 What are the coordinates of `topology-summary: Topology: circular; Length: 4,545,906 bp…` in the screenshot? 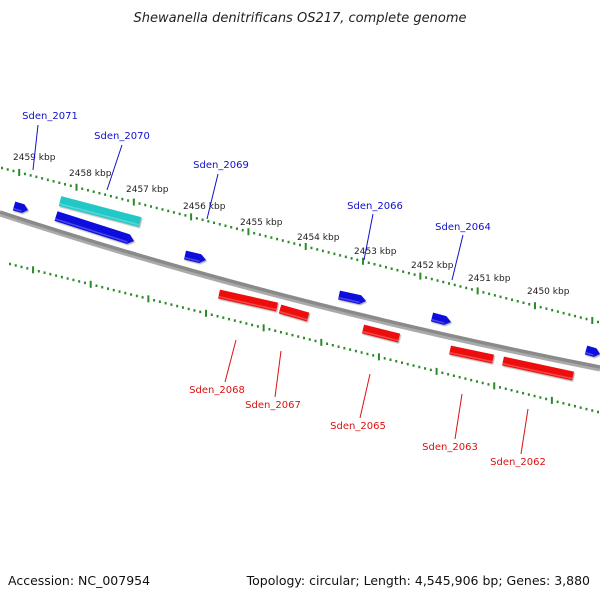 It's located at (418, 580).